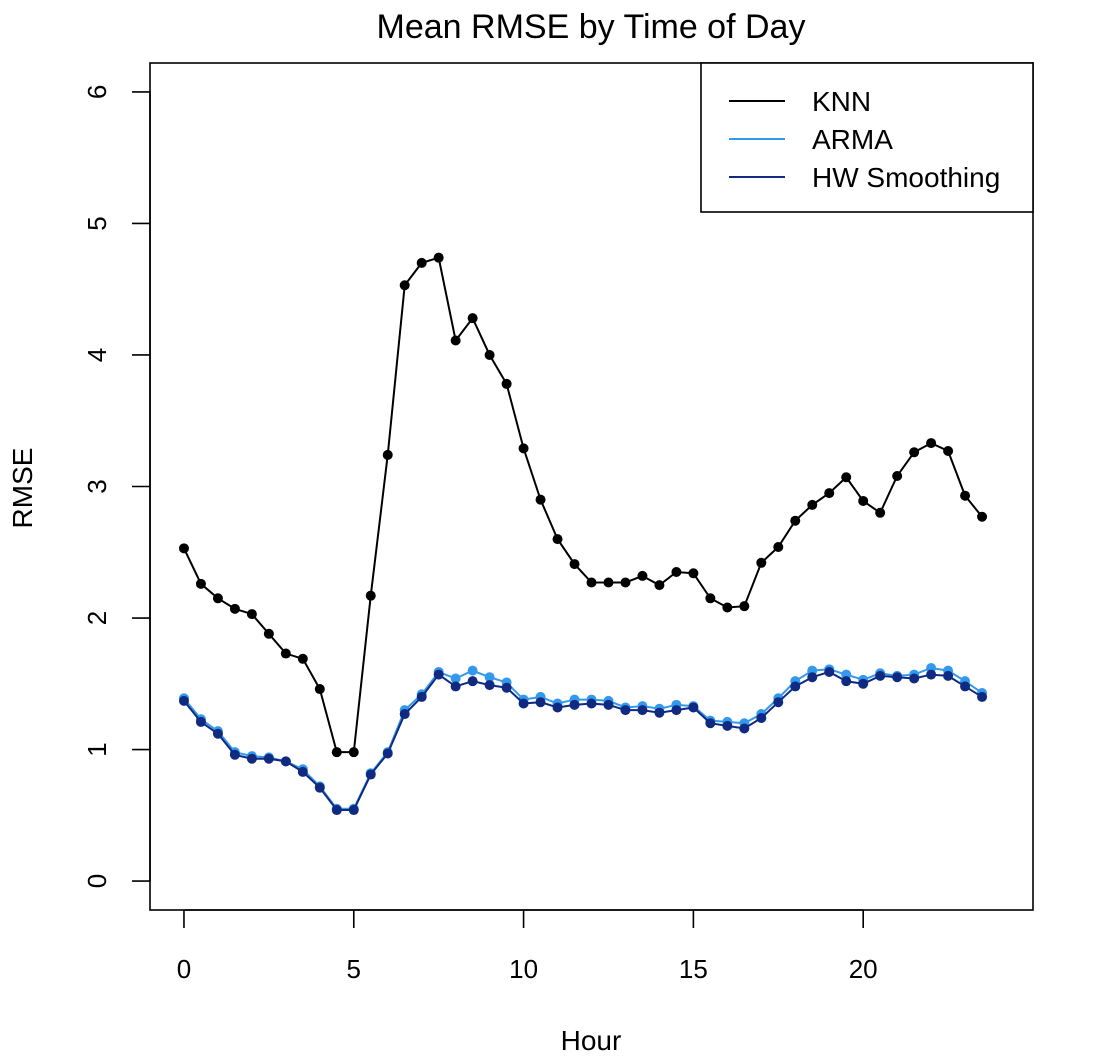 This screenshot has width=1102, height=1060. What do you see at coordinates (852, 139) in the screenshot?
I see `legend-label: ARMA` at bounding box center [852, 139].